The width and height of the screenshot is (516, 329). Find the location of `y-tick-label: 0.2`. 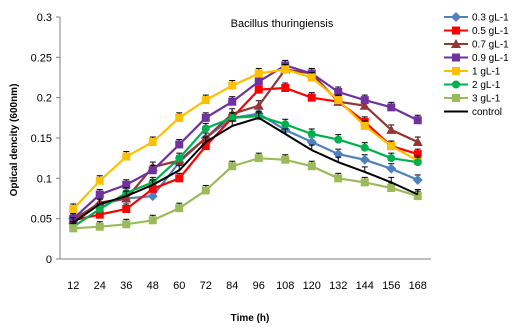

y-tick-label: 0.2 is located at coordinates (44, 99).